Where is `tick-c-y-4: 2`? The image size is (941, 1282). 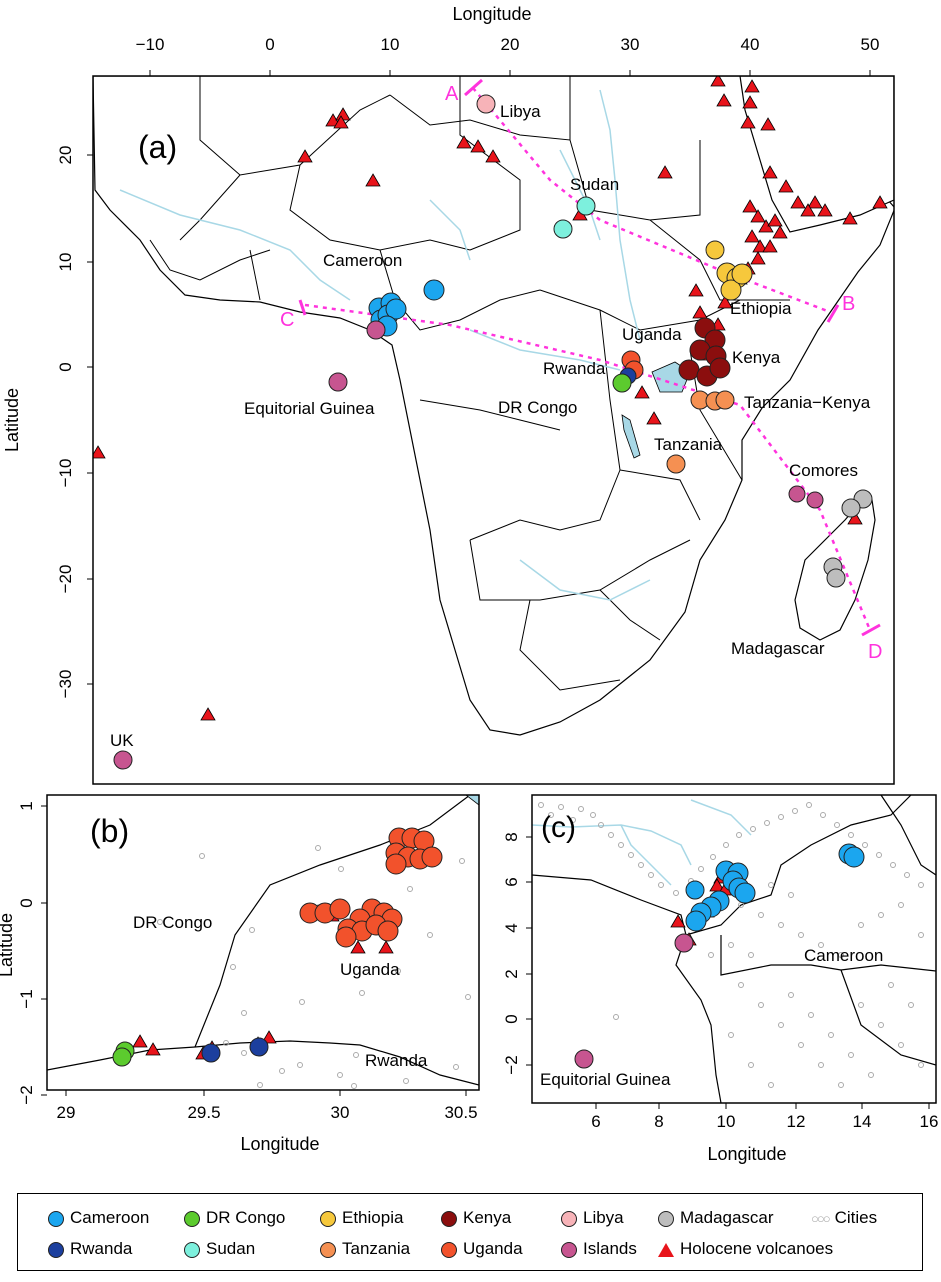 tick-c-y-4: 2 is located at coordinates (511, 973).